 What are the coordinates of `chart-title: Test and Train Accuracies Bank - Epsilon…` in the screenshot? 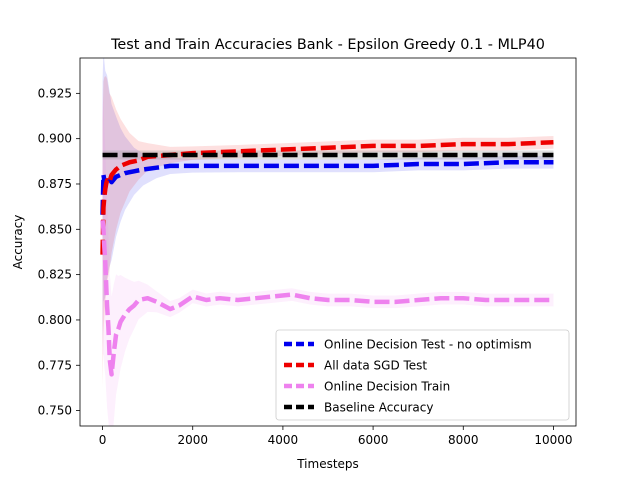 It's located at (327, 45).